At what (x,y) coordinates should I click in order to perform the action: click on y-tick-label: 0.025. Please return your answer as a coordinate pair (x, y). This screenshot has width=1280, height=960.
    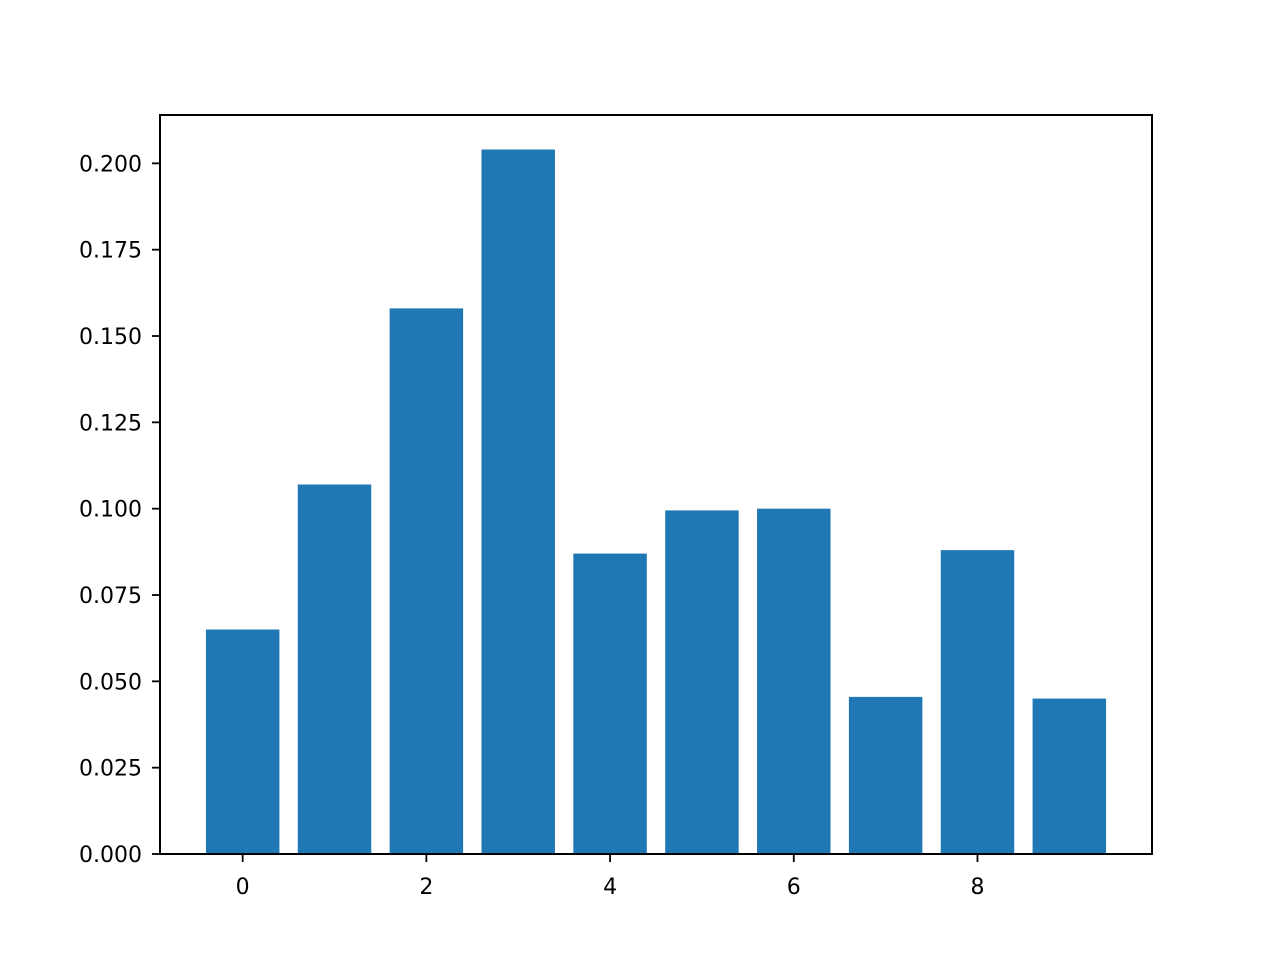
    Looking at the image, I should click on (110, 769).